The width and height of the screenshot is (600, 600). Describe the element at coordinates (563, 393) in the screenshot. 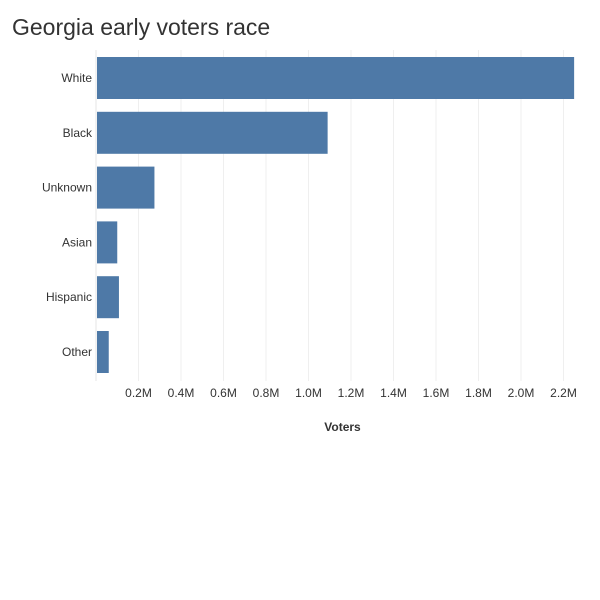

I see `x-tick-label: 2.2M` at that location.